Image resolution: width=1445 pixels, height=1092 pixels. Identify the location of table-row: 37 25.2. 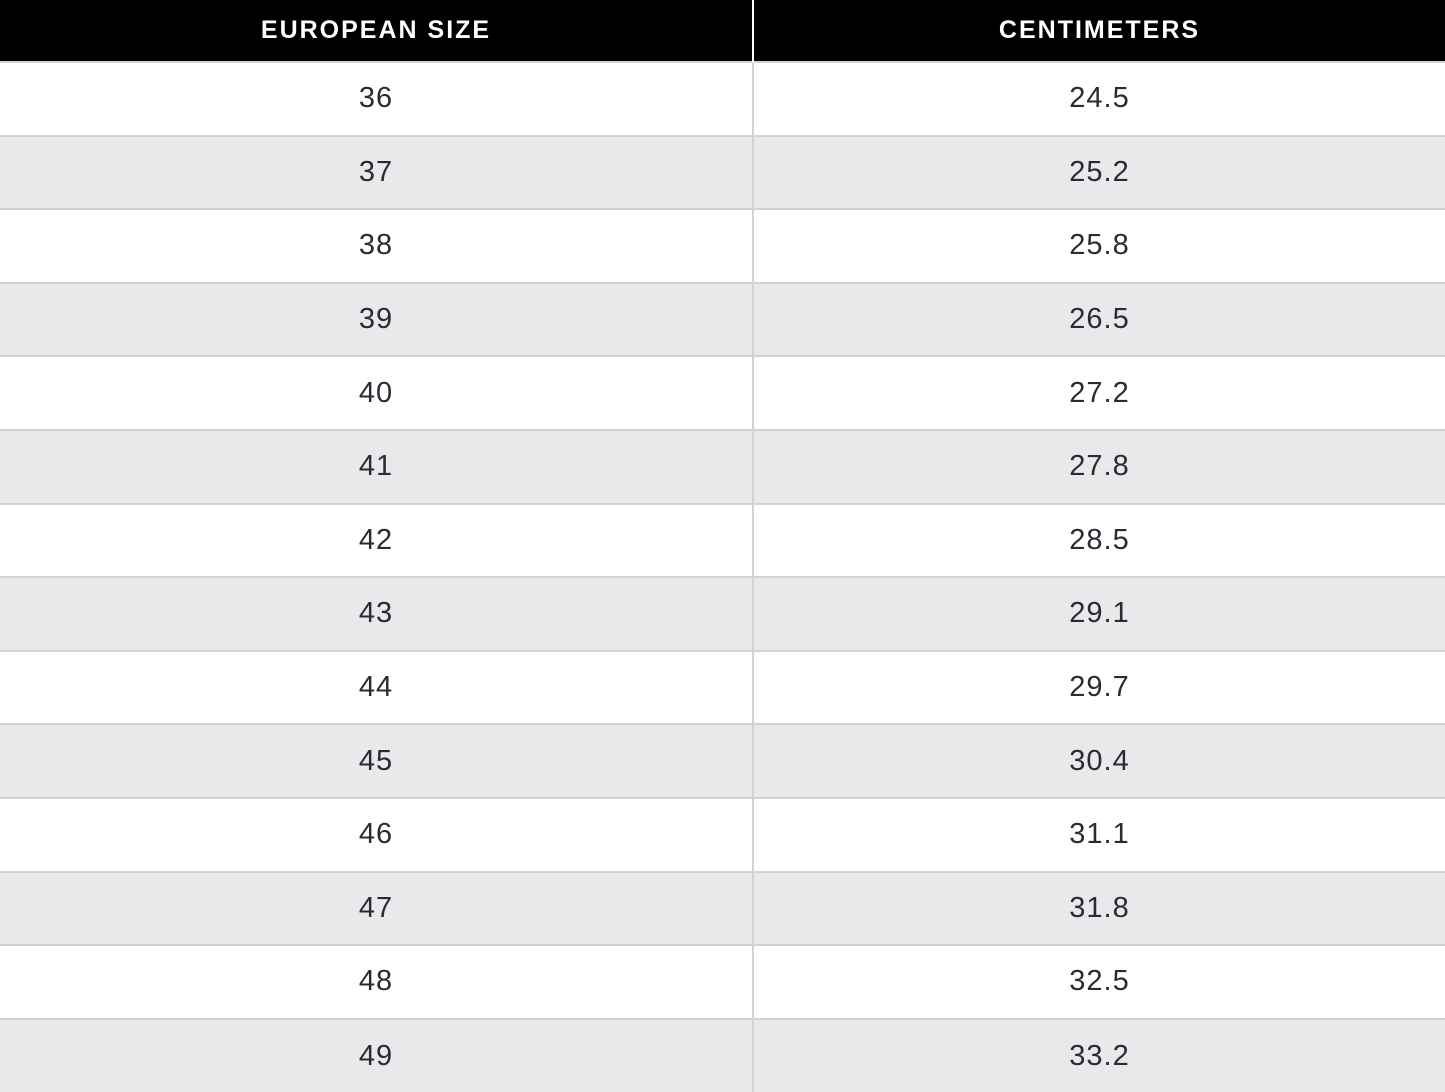
(722, 172).